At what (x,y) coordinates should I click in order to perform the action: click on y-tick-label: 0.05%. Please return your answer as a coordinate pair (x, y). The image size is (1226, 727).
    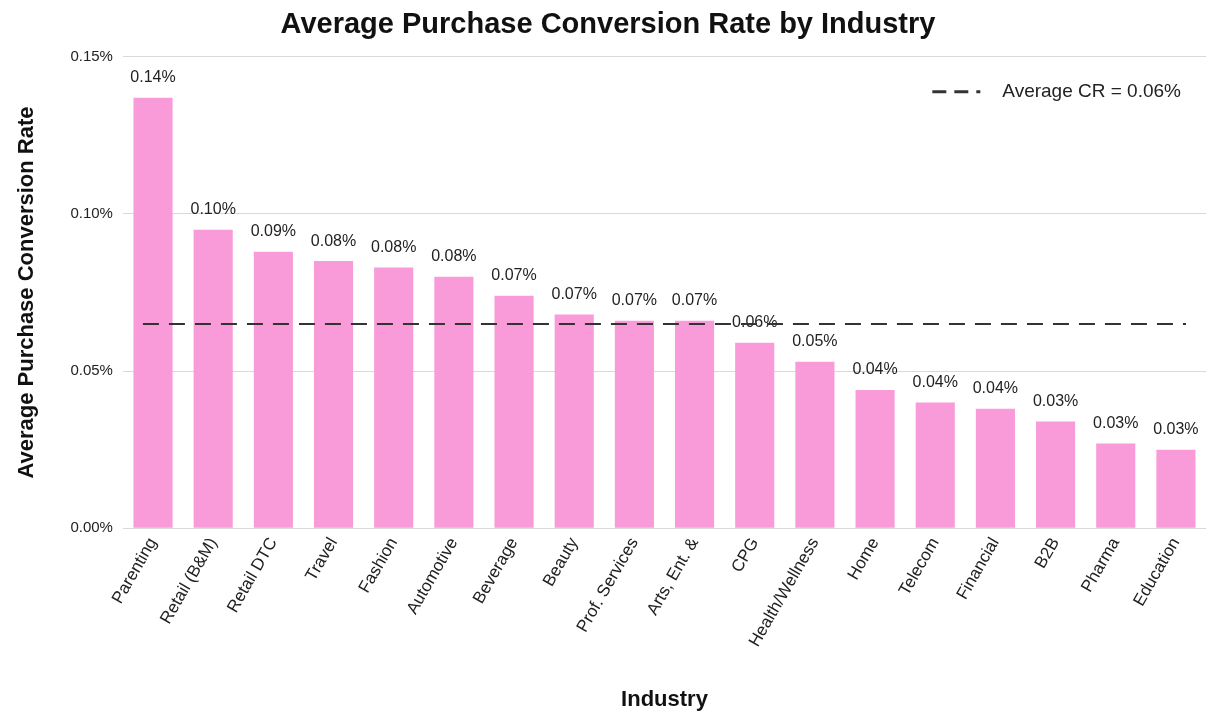
    Looking at the image, I should click on (91, 370).